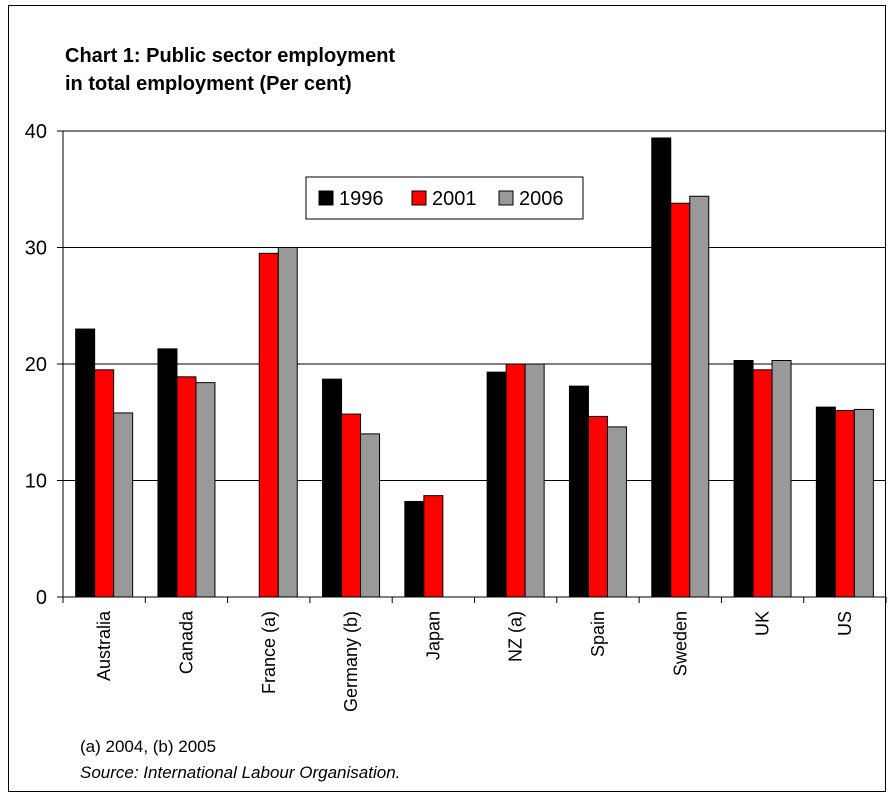 The width and height of the screenshot is (888, 794). What do you see at coordinates (351, 505) in the screenshot?
I see `bar-germany-b--2001` at bounding box center [351, 505].